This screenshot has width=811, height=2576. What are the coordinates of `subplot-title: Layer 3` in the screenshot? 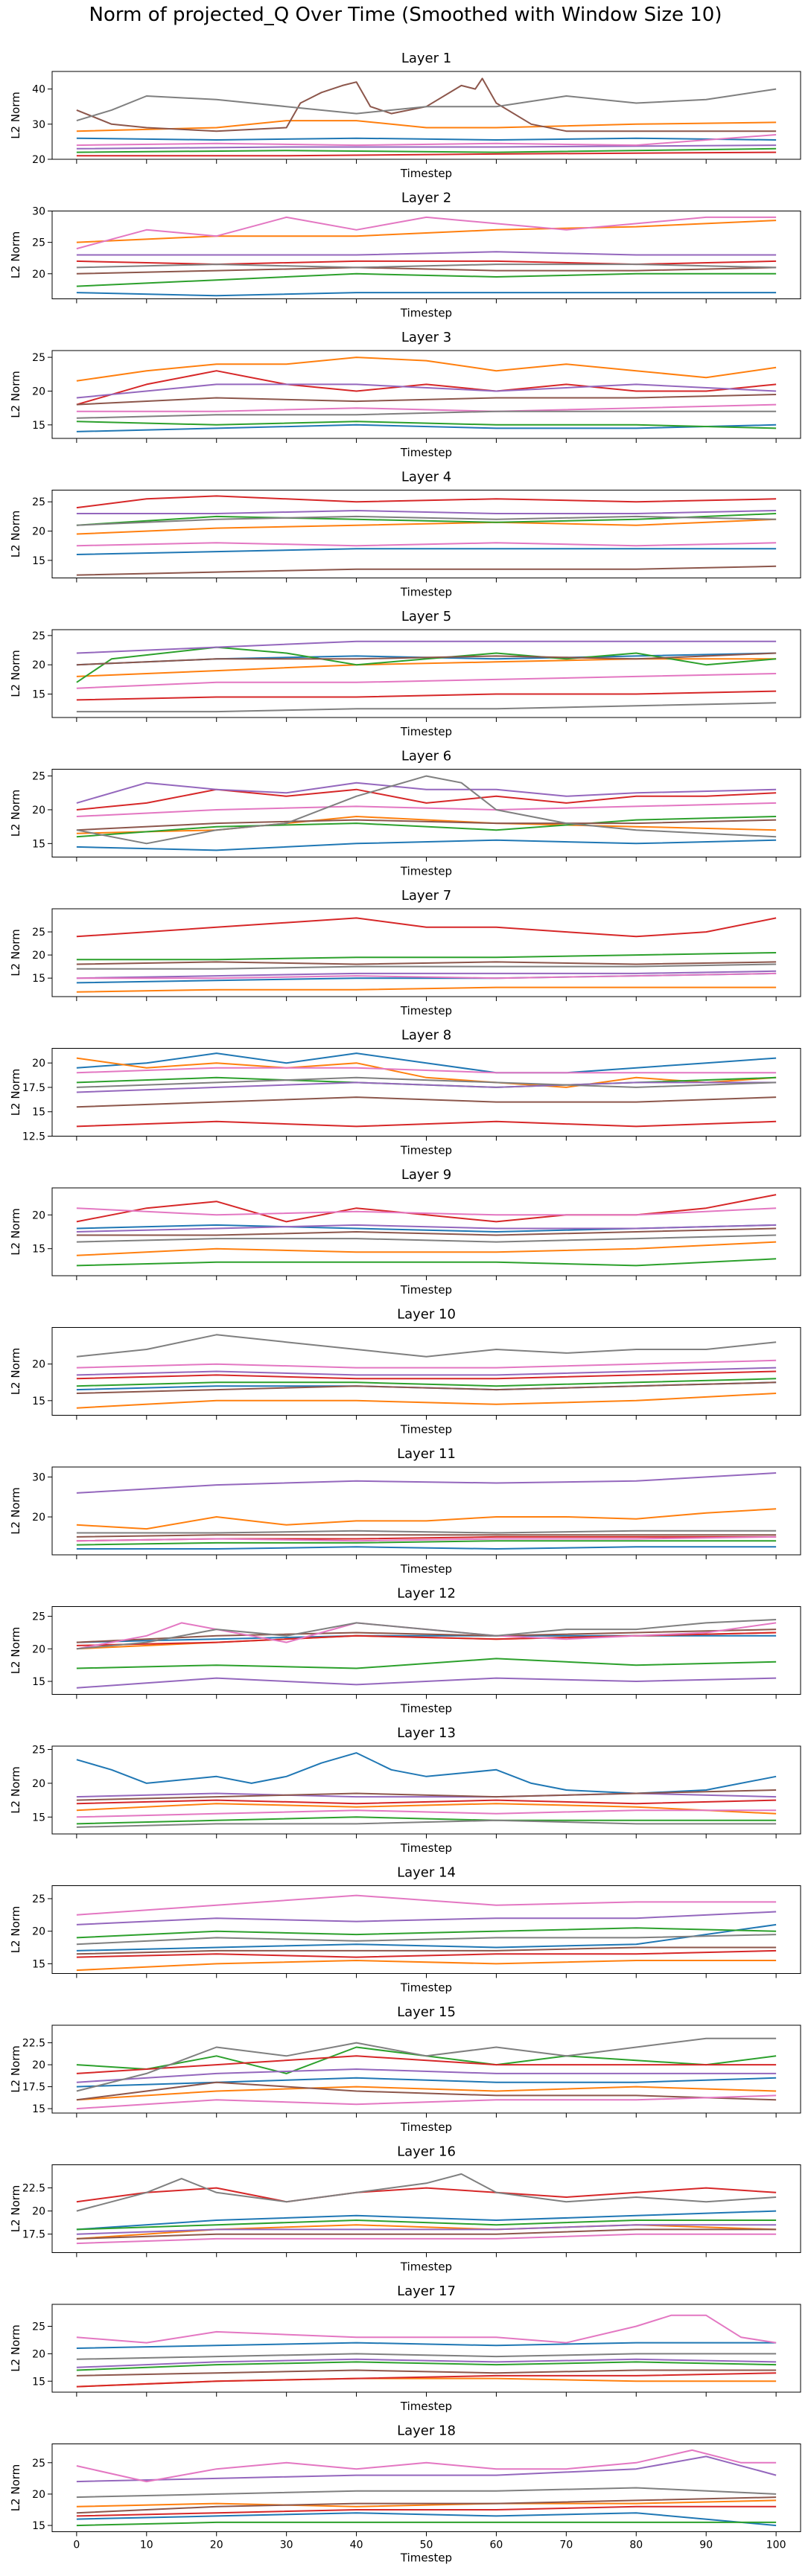 It's located at (426, 338).